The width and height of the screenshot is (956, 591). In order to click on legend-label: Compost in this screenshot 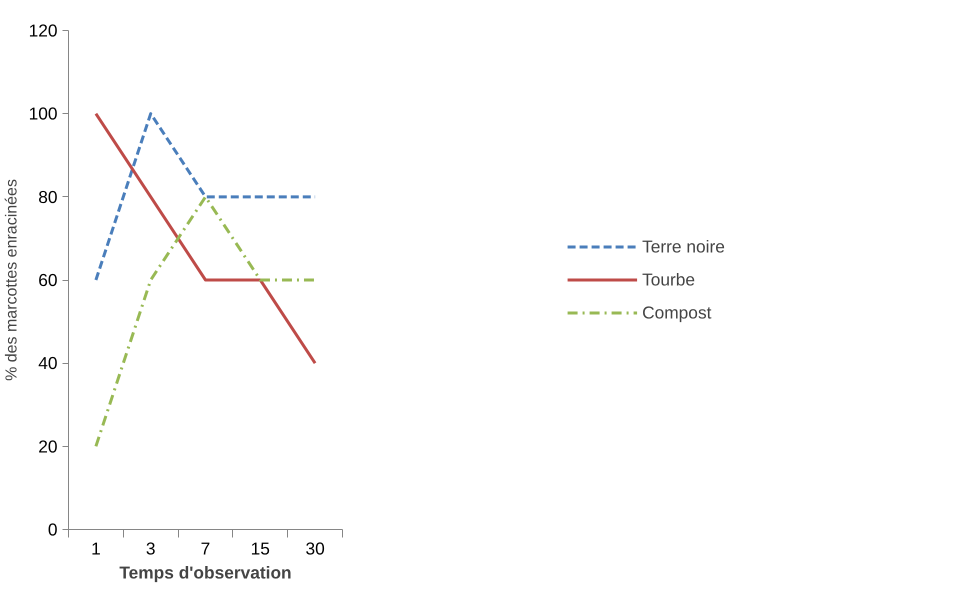, I will do `click(677, 312)`.